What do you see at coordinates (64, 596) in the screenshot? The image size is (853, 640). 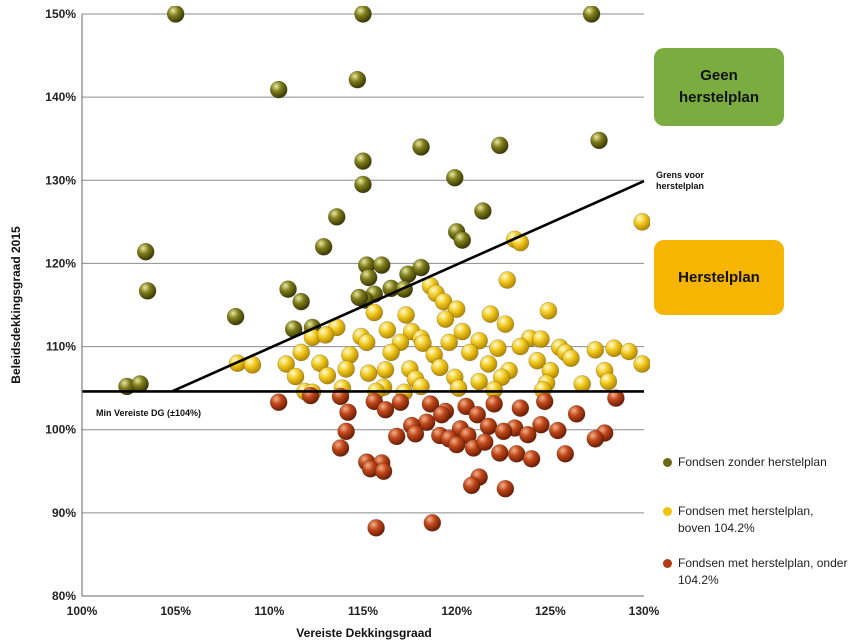 I see `y-tick-label: 80%` at bounding box center [64, 596].